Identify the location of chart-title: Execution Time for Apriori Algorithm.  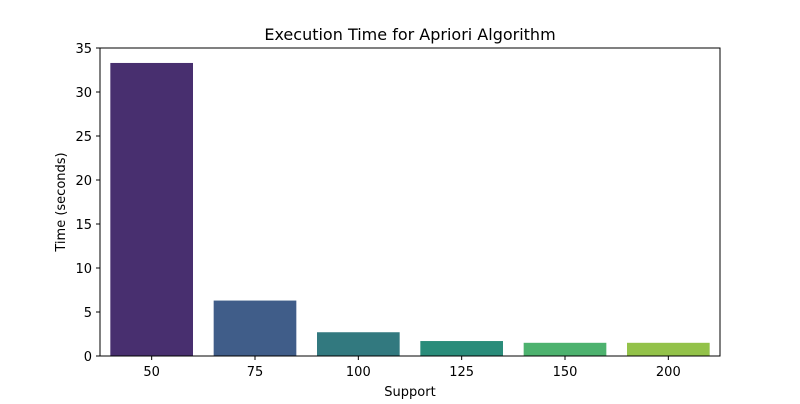
(409, 34).